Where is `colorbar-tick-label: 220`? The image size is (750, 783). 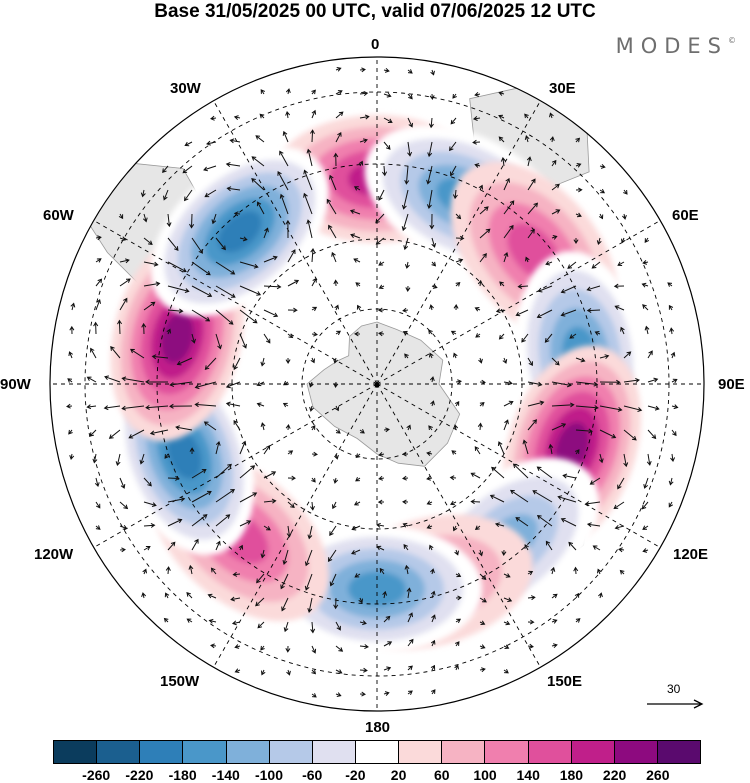
colorbar-tick-label: 220 is located at coordinates (614, 775).